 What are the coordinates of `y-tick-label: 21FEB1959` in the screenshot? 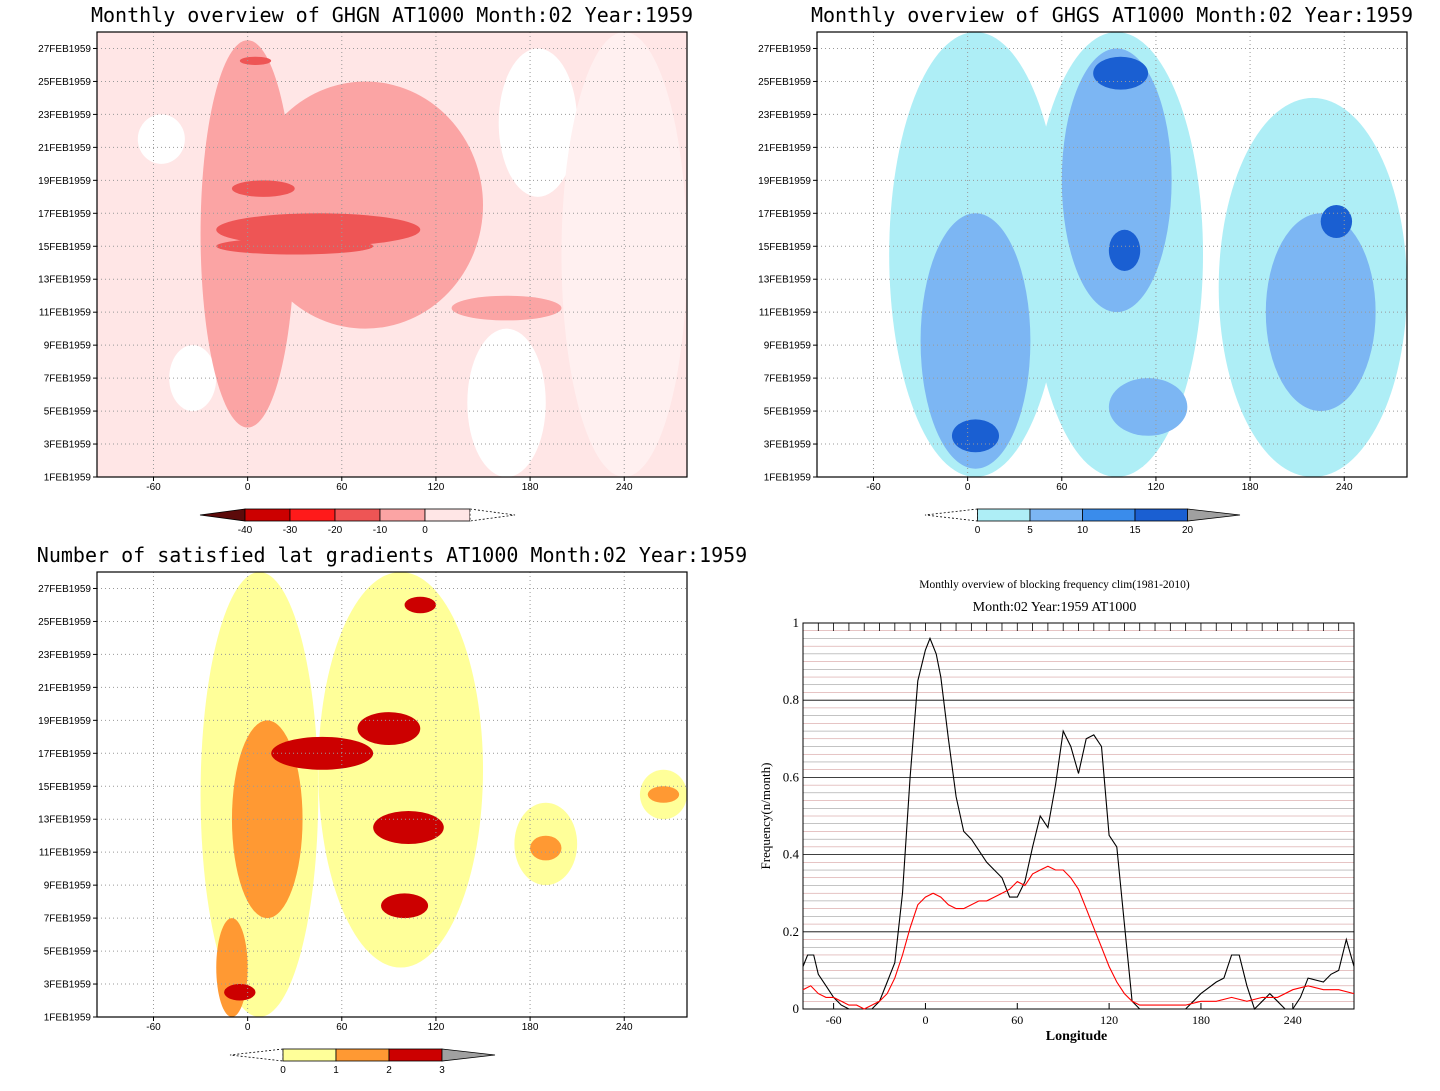 It's located at (784, 148).